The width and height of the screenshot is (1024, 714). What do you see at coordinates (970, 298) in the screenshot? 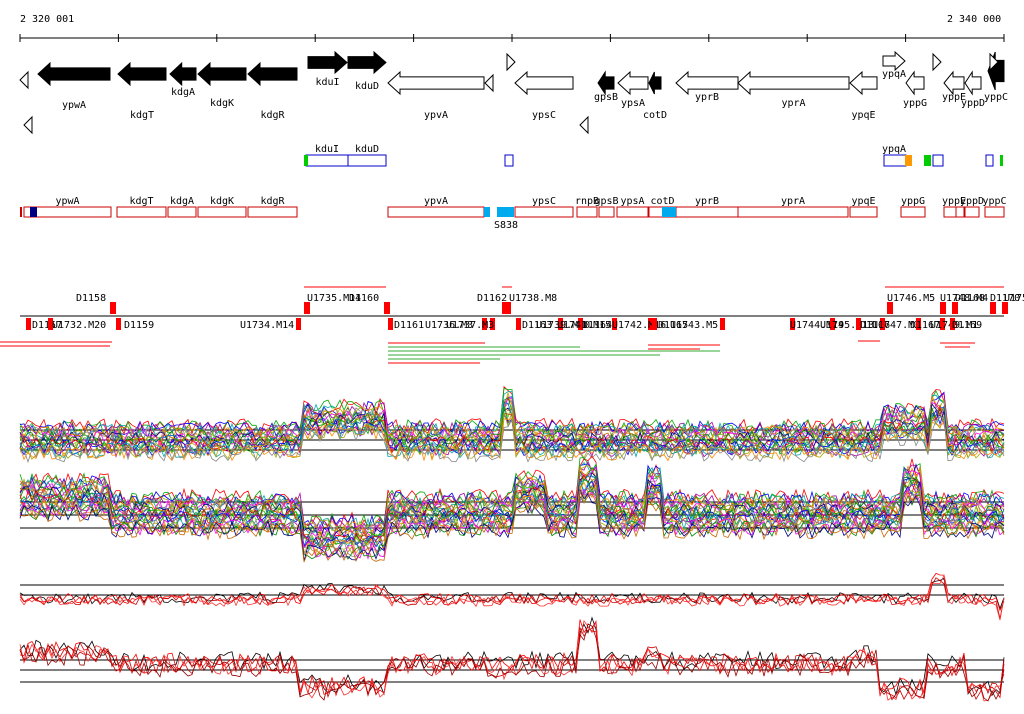
I see `upper-segment-label: D1168` at bounding box center [970, 298].